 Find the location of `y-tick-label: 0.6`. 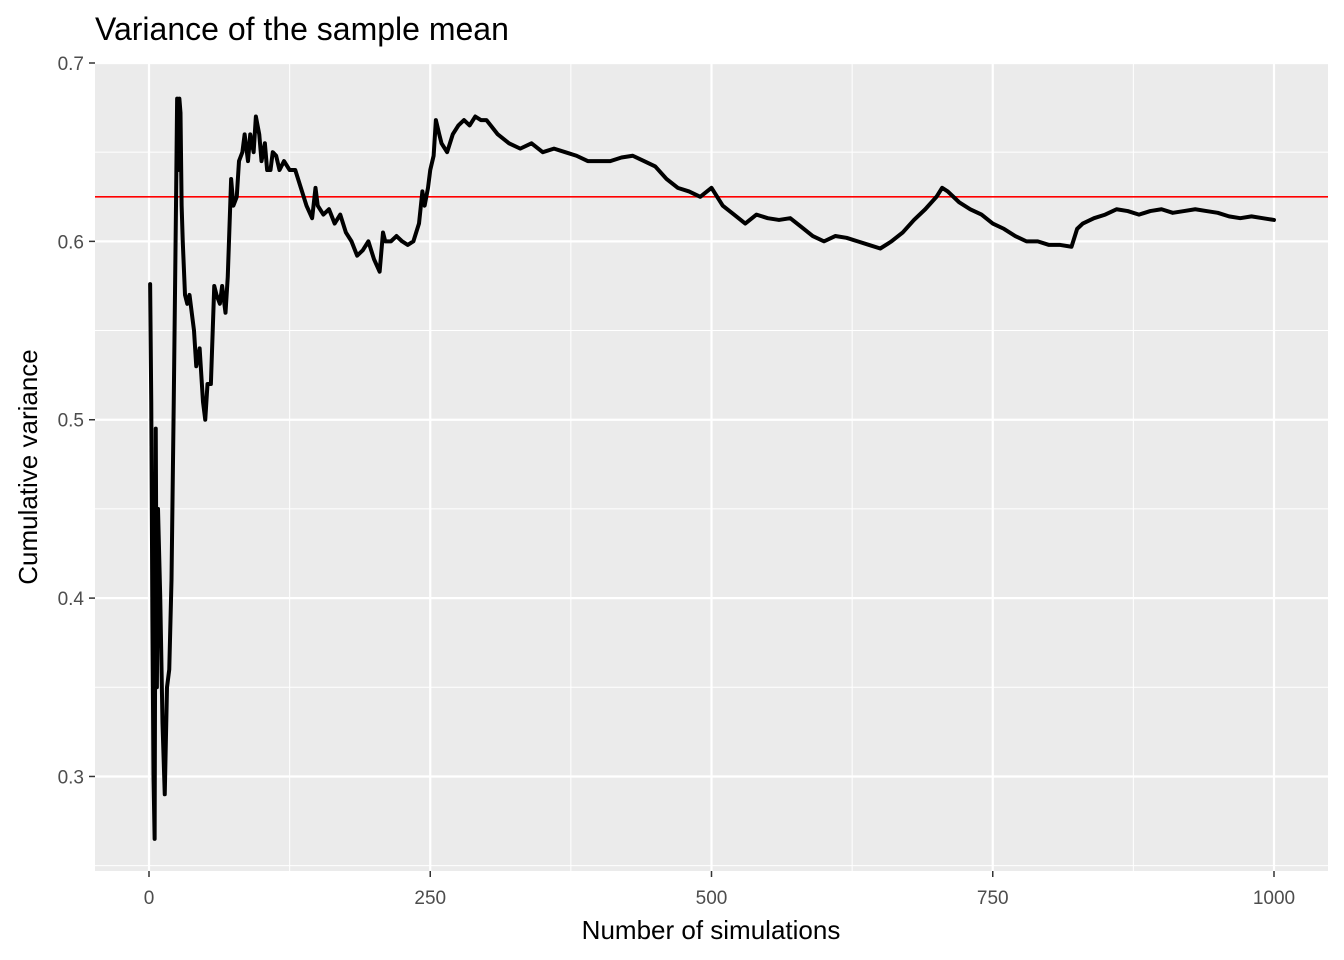

y-tick-label: 0.6 is located at coordinates (71, 242).